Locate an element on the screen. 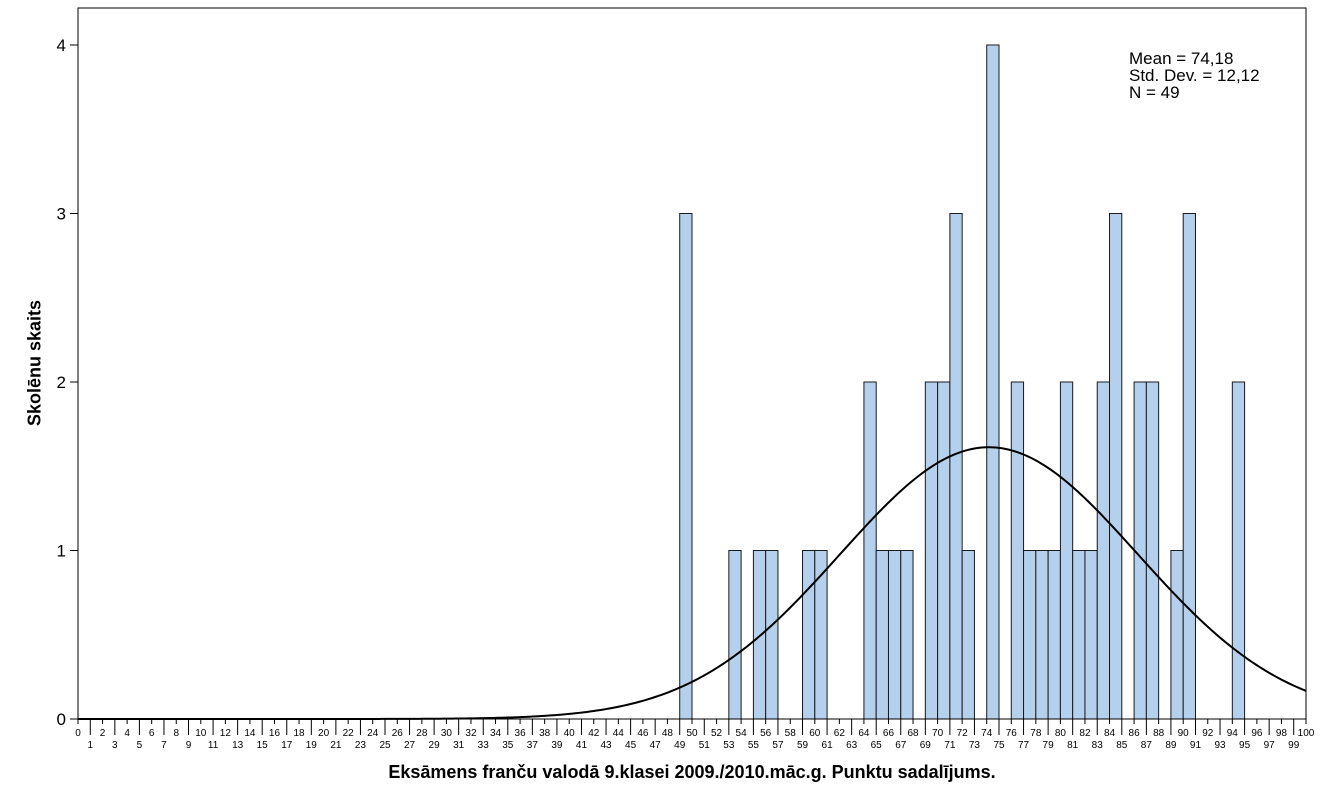 Image resolution: width=1334 pixels, height=801 pixels. x-tick-label: 92 is located at coordinates (1208, 733).